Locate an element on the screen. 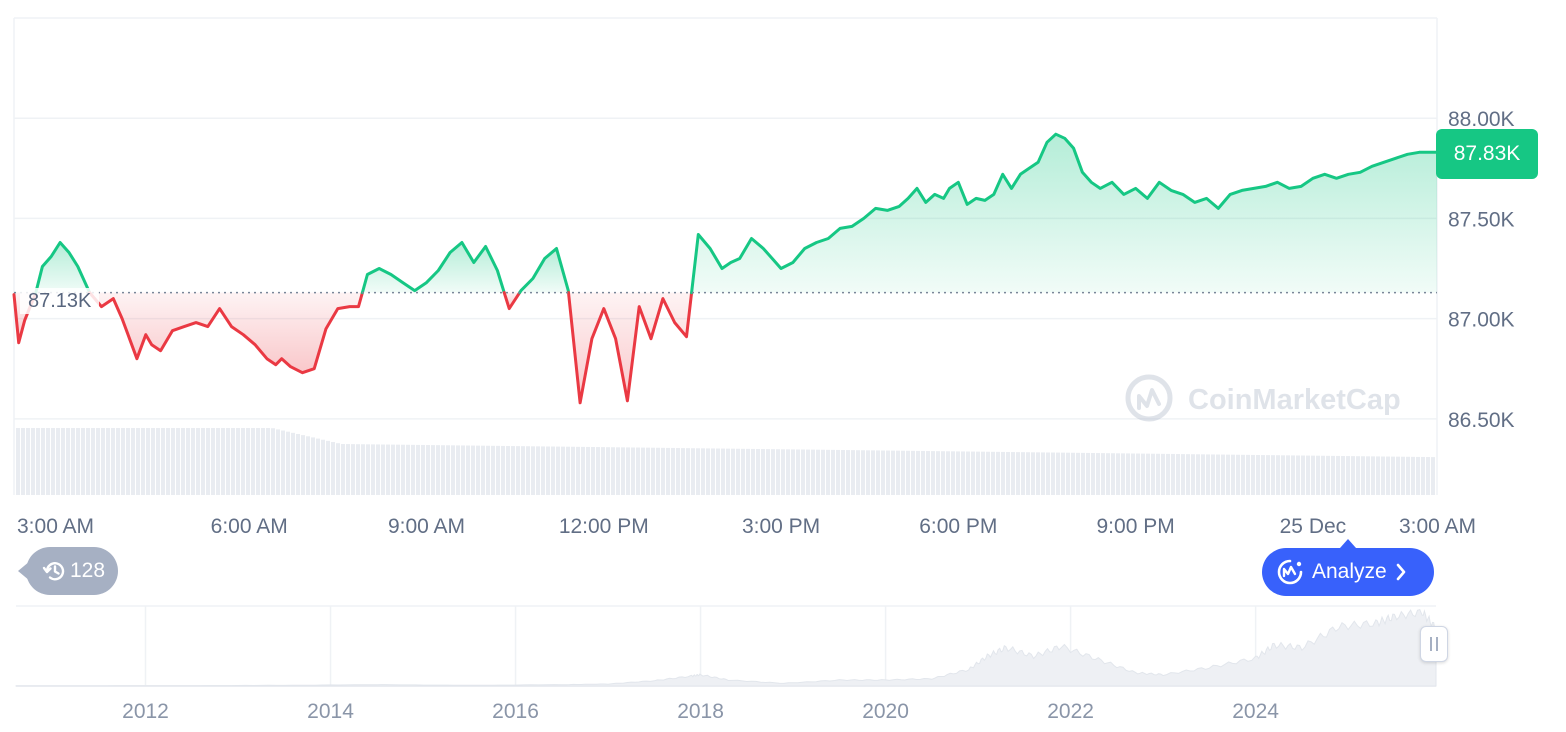 The image size is (1566, 732). x-tick-label: 3:00 AM is located at coordinates (55, 526).